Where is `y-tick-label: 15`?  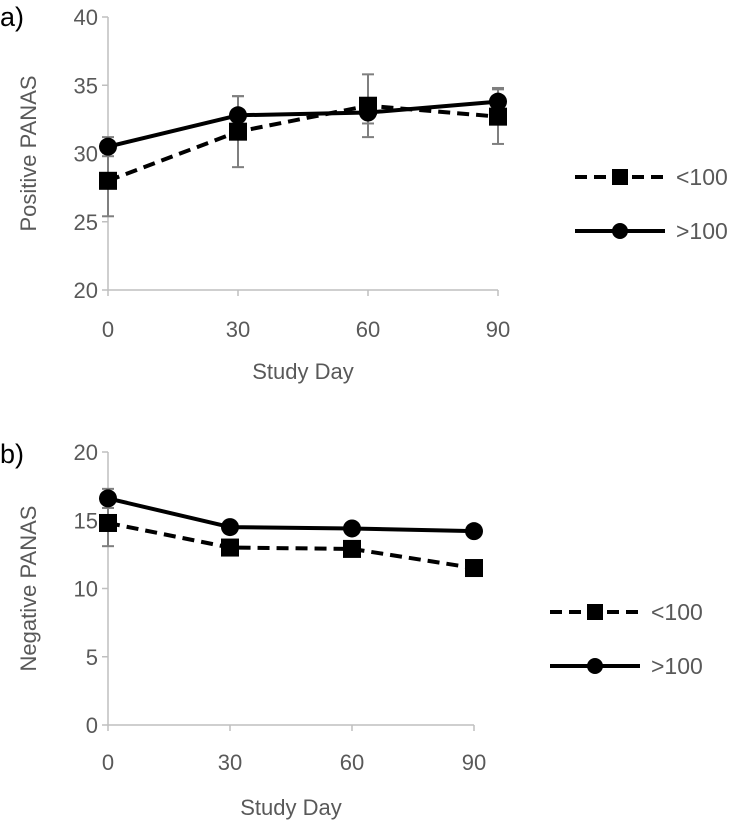 y-tick-label: 15 is located at coordinates (86, 520).